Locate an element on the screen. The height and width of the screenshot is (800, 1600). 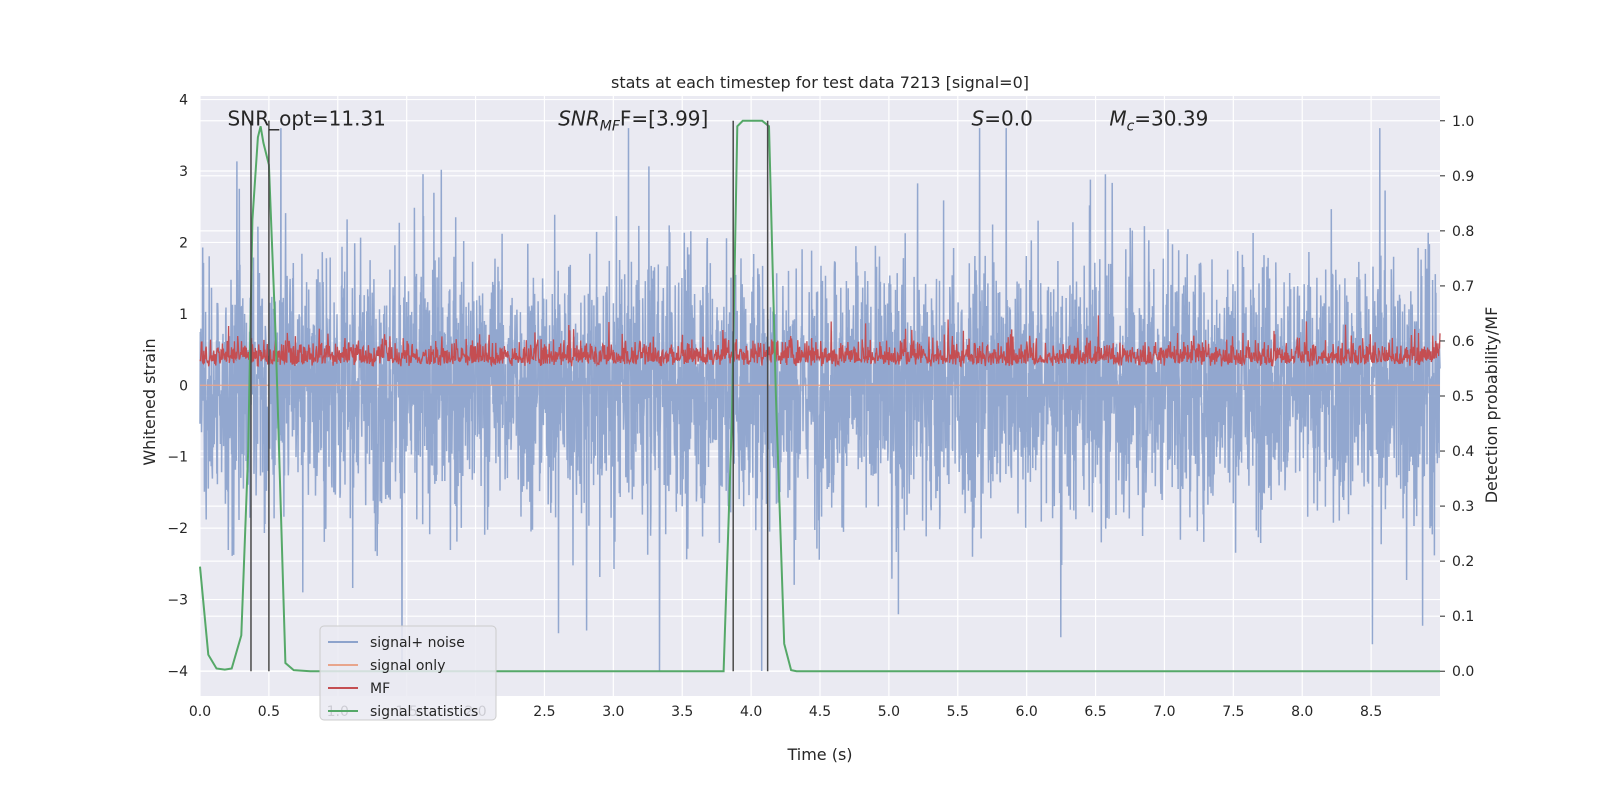
x-tick-label: 4.0 is located at coordinates (751, 712).